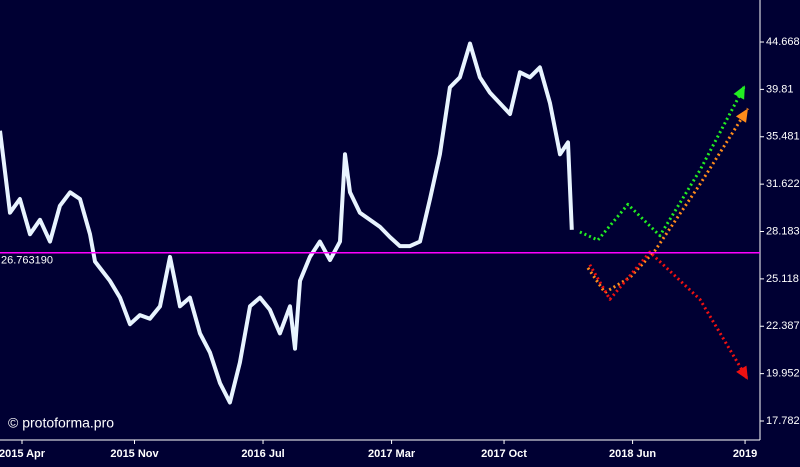  Describe the element at coordinates (783, 137) in the screenshot. I see `y-tick-label: 35.481` at that location.